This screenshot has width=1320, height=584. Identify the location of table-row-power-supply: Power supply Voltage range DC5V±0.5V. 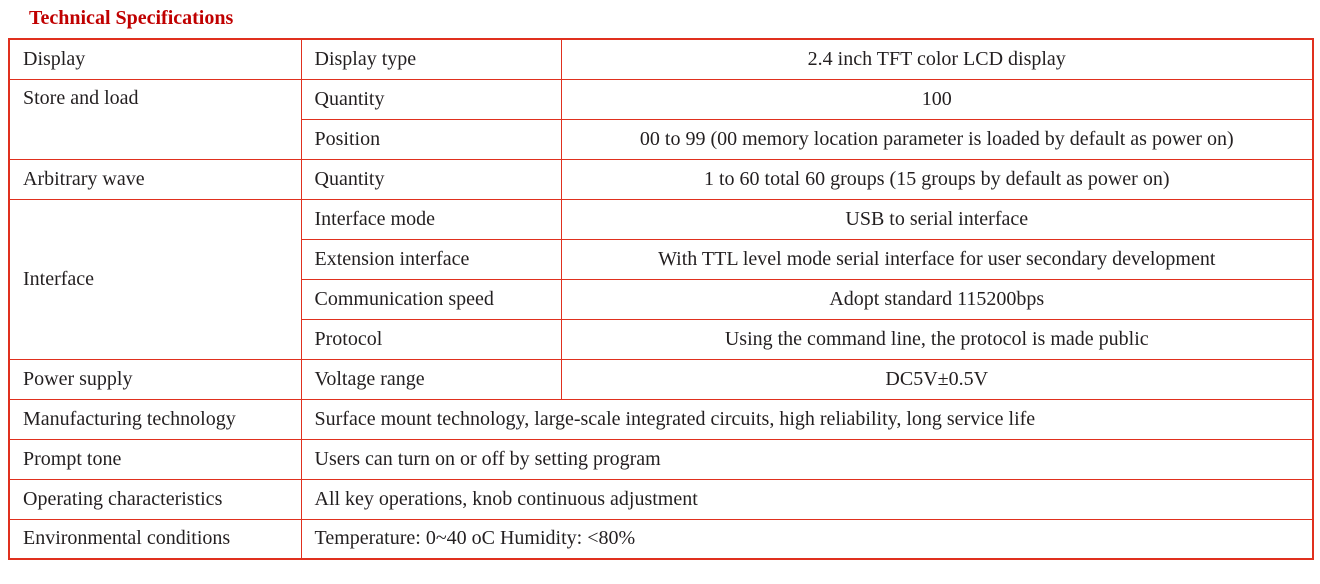
(661, 379).